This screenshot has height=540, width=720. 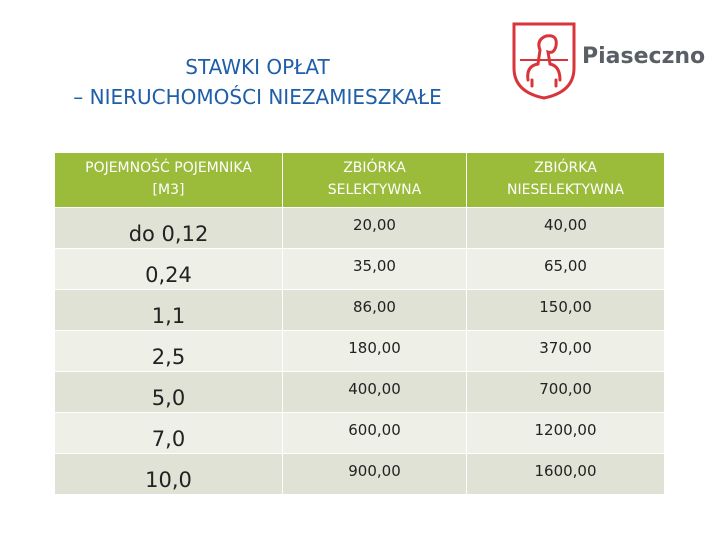 I want to click on fee-cell: 600,00, so click(x=375, y=432).